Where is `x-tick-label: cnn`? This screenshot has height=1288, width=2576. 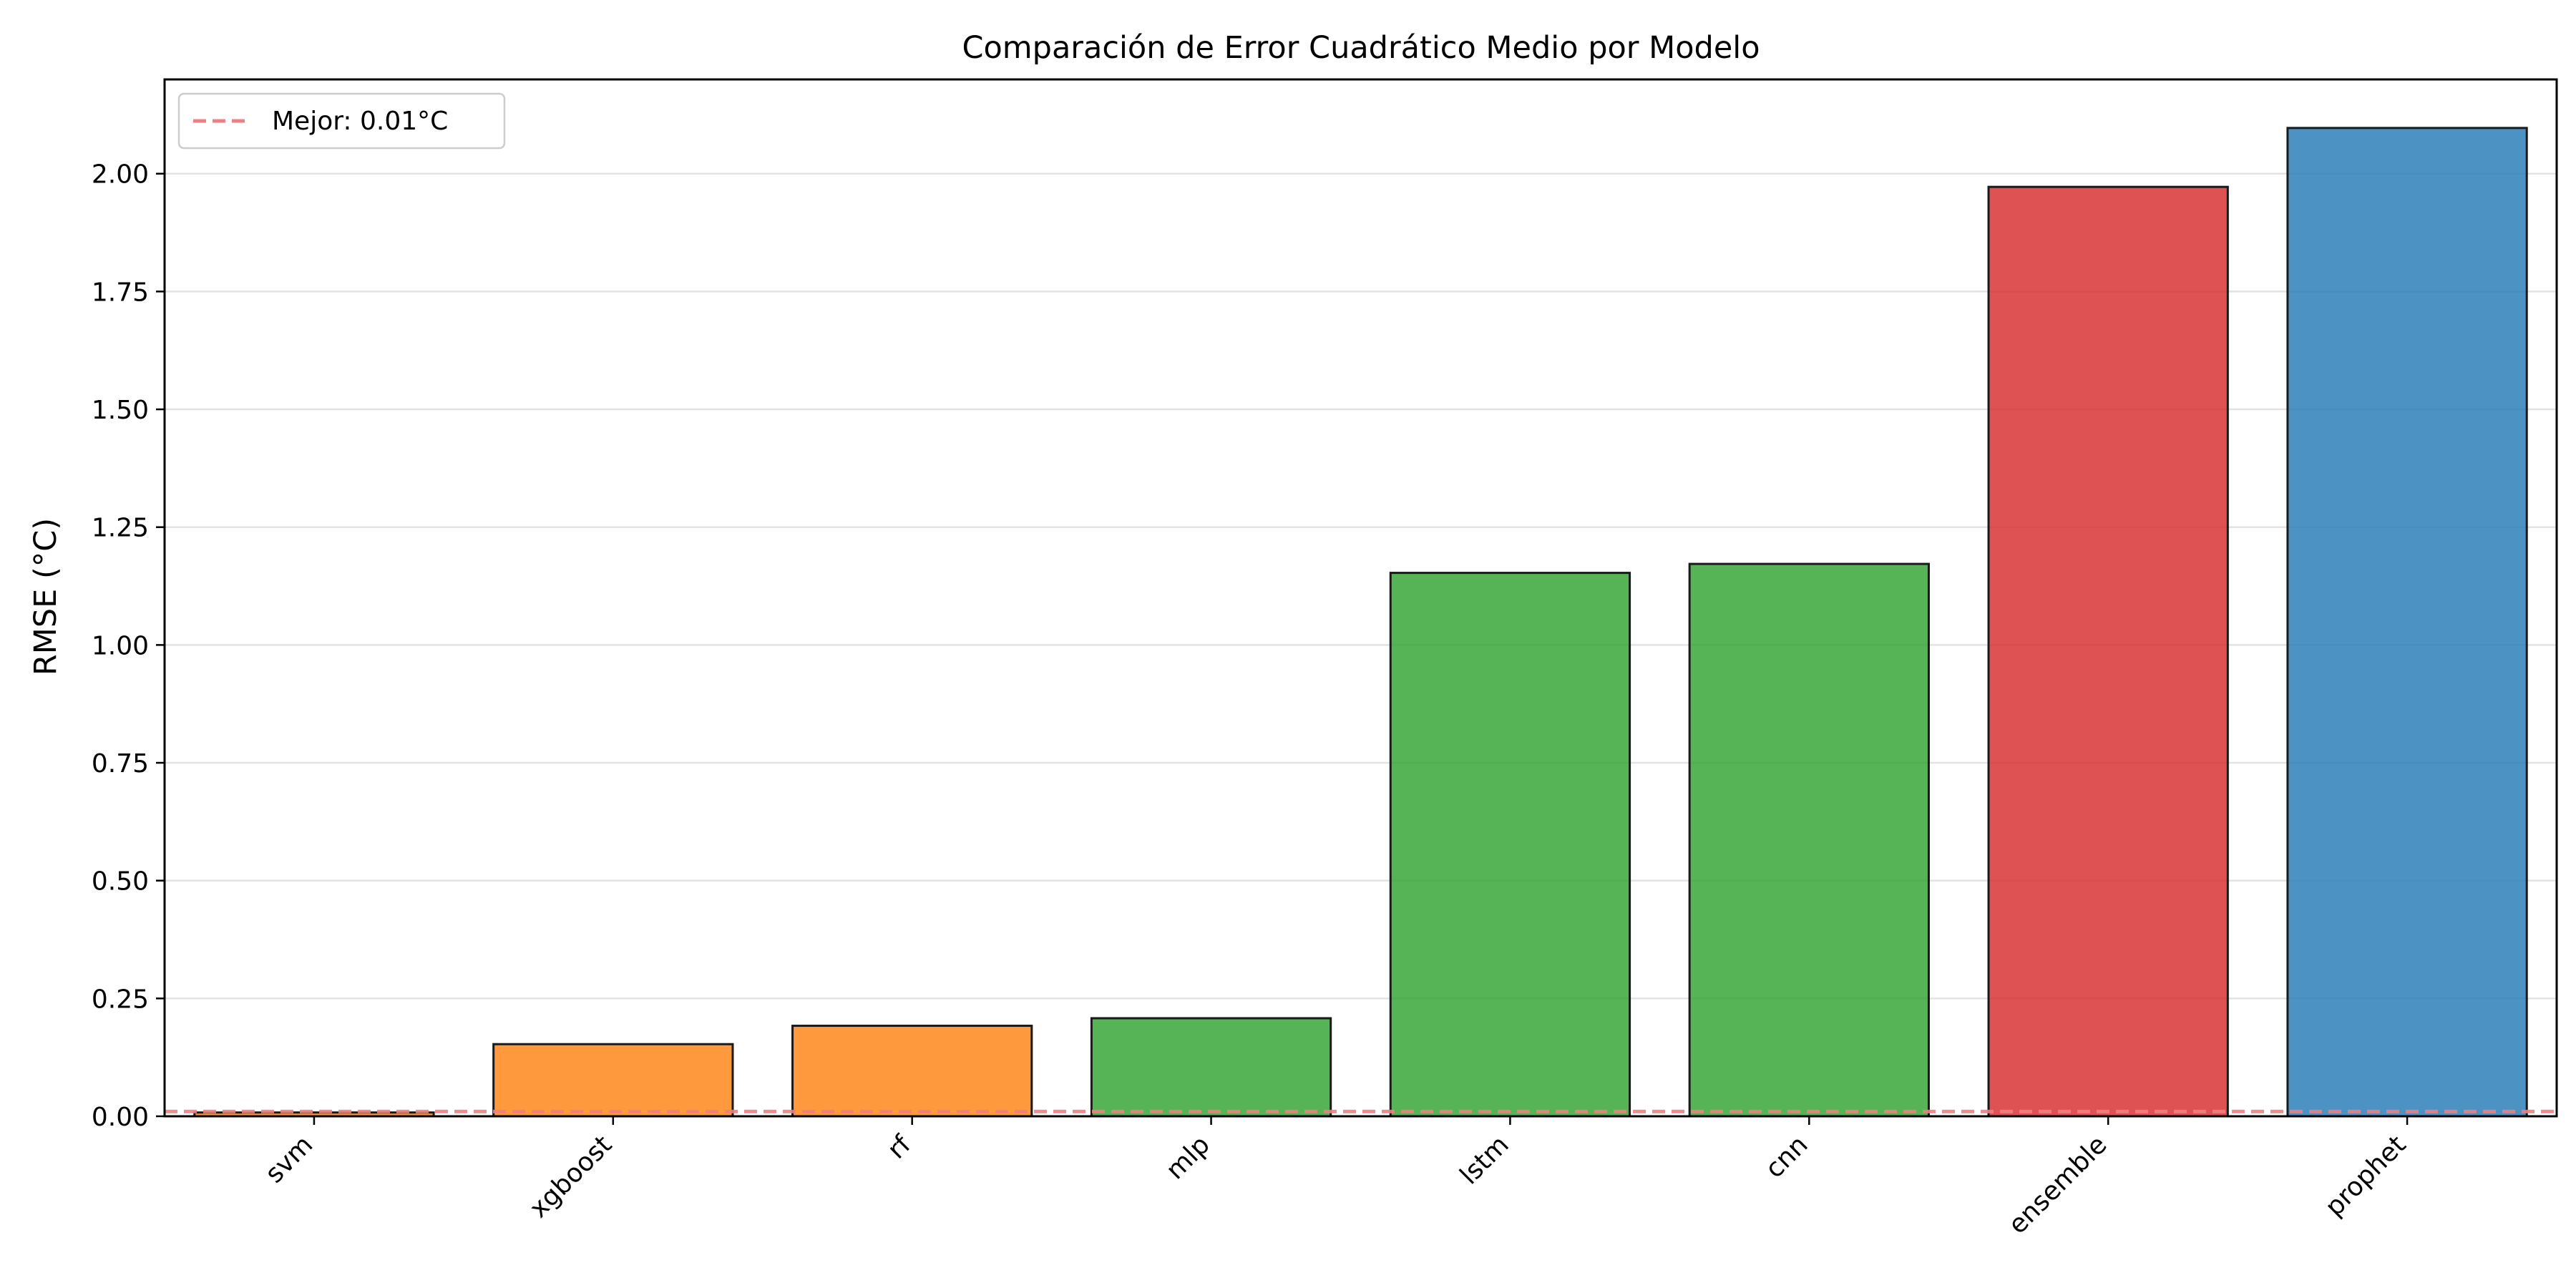
x-tick-label: cnn is located at coordinates (1786, 1157).